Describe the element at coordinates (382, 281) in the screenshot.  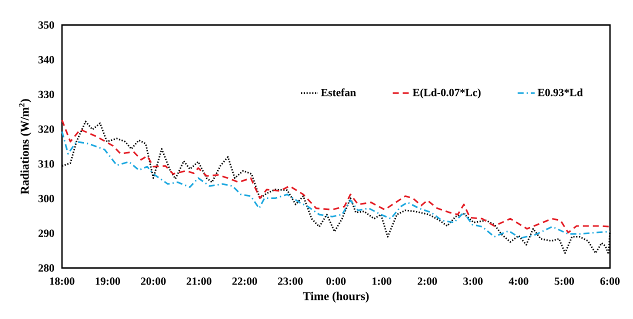
I see `x-tick-label: 1:00` at that location.